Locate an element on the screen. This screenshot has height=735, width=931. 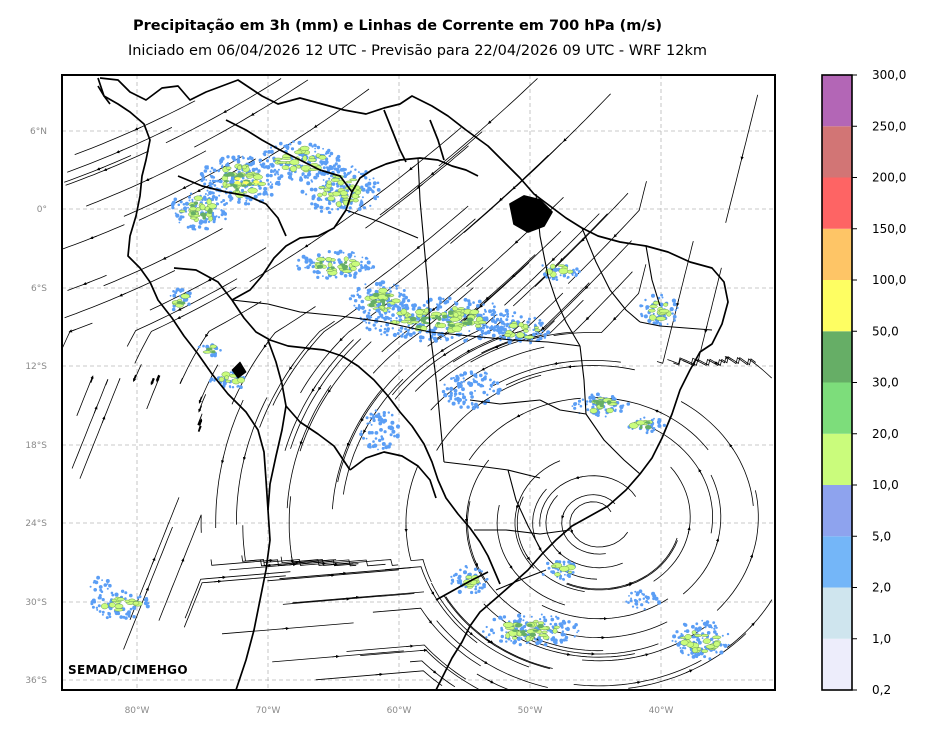
marajo-island is located at coordinates (531, 214).